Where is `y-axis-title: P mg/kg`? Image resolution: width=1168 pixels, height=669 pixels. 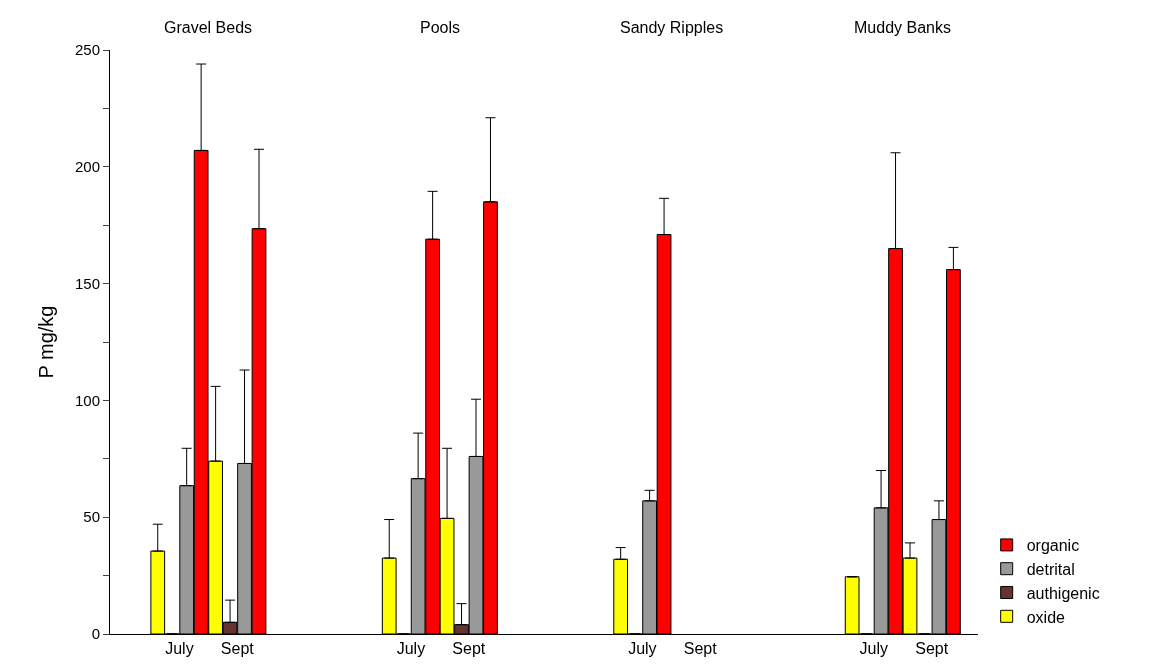
y-axis-title: P mg/kg is located at coordinates (46, 342).